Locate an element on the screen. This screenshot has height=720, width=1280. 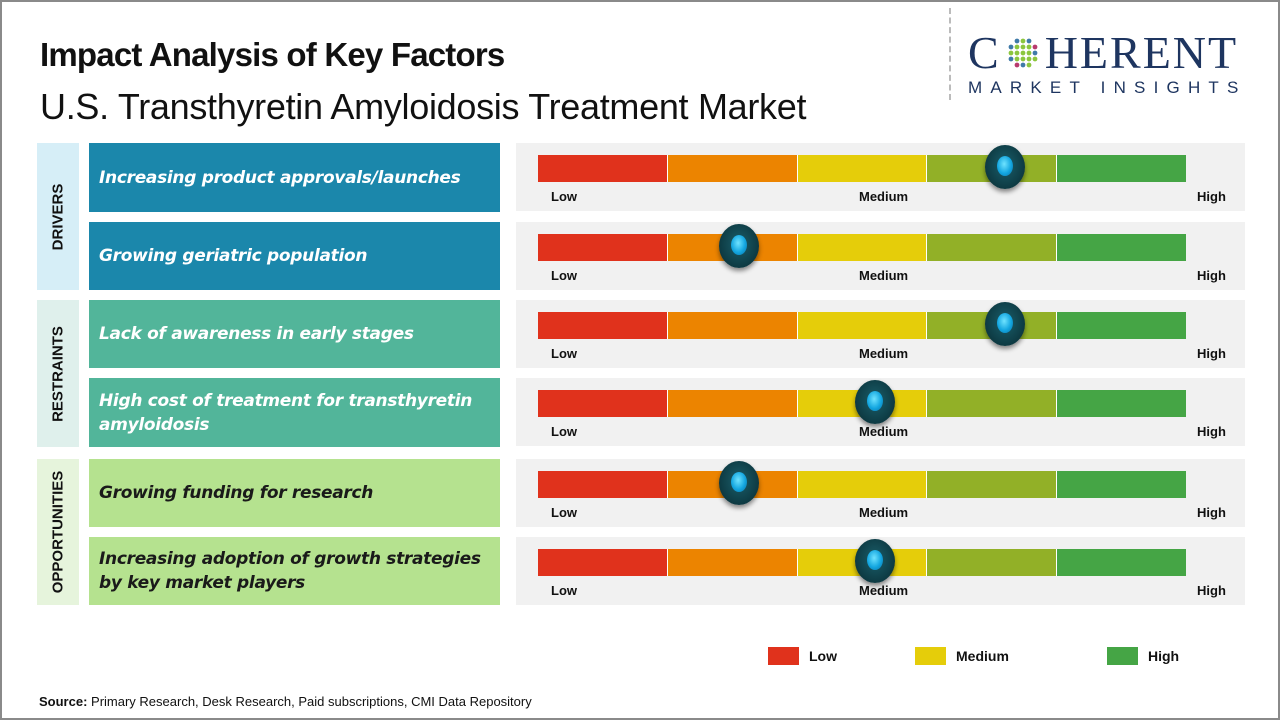
logo-tagline: MARKET INSIGHTS is located at coordinates (1107, 87).